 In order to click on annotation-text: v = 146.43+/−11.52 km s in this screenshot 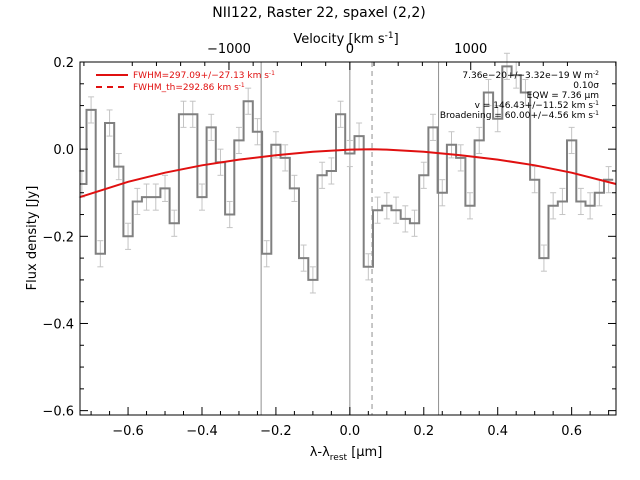, I will do `click(534, 106)`.